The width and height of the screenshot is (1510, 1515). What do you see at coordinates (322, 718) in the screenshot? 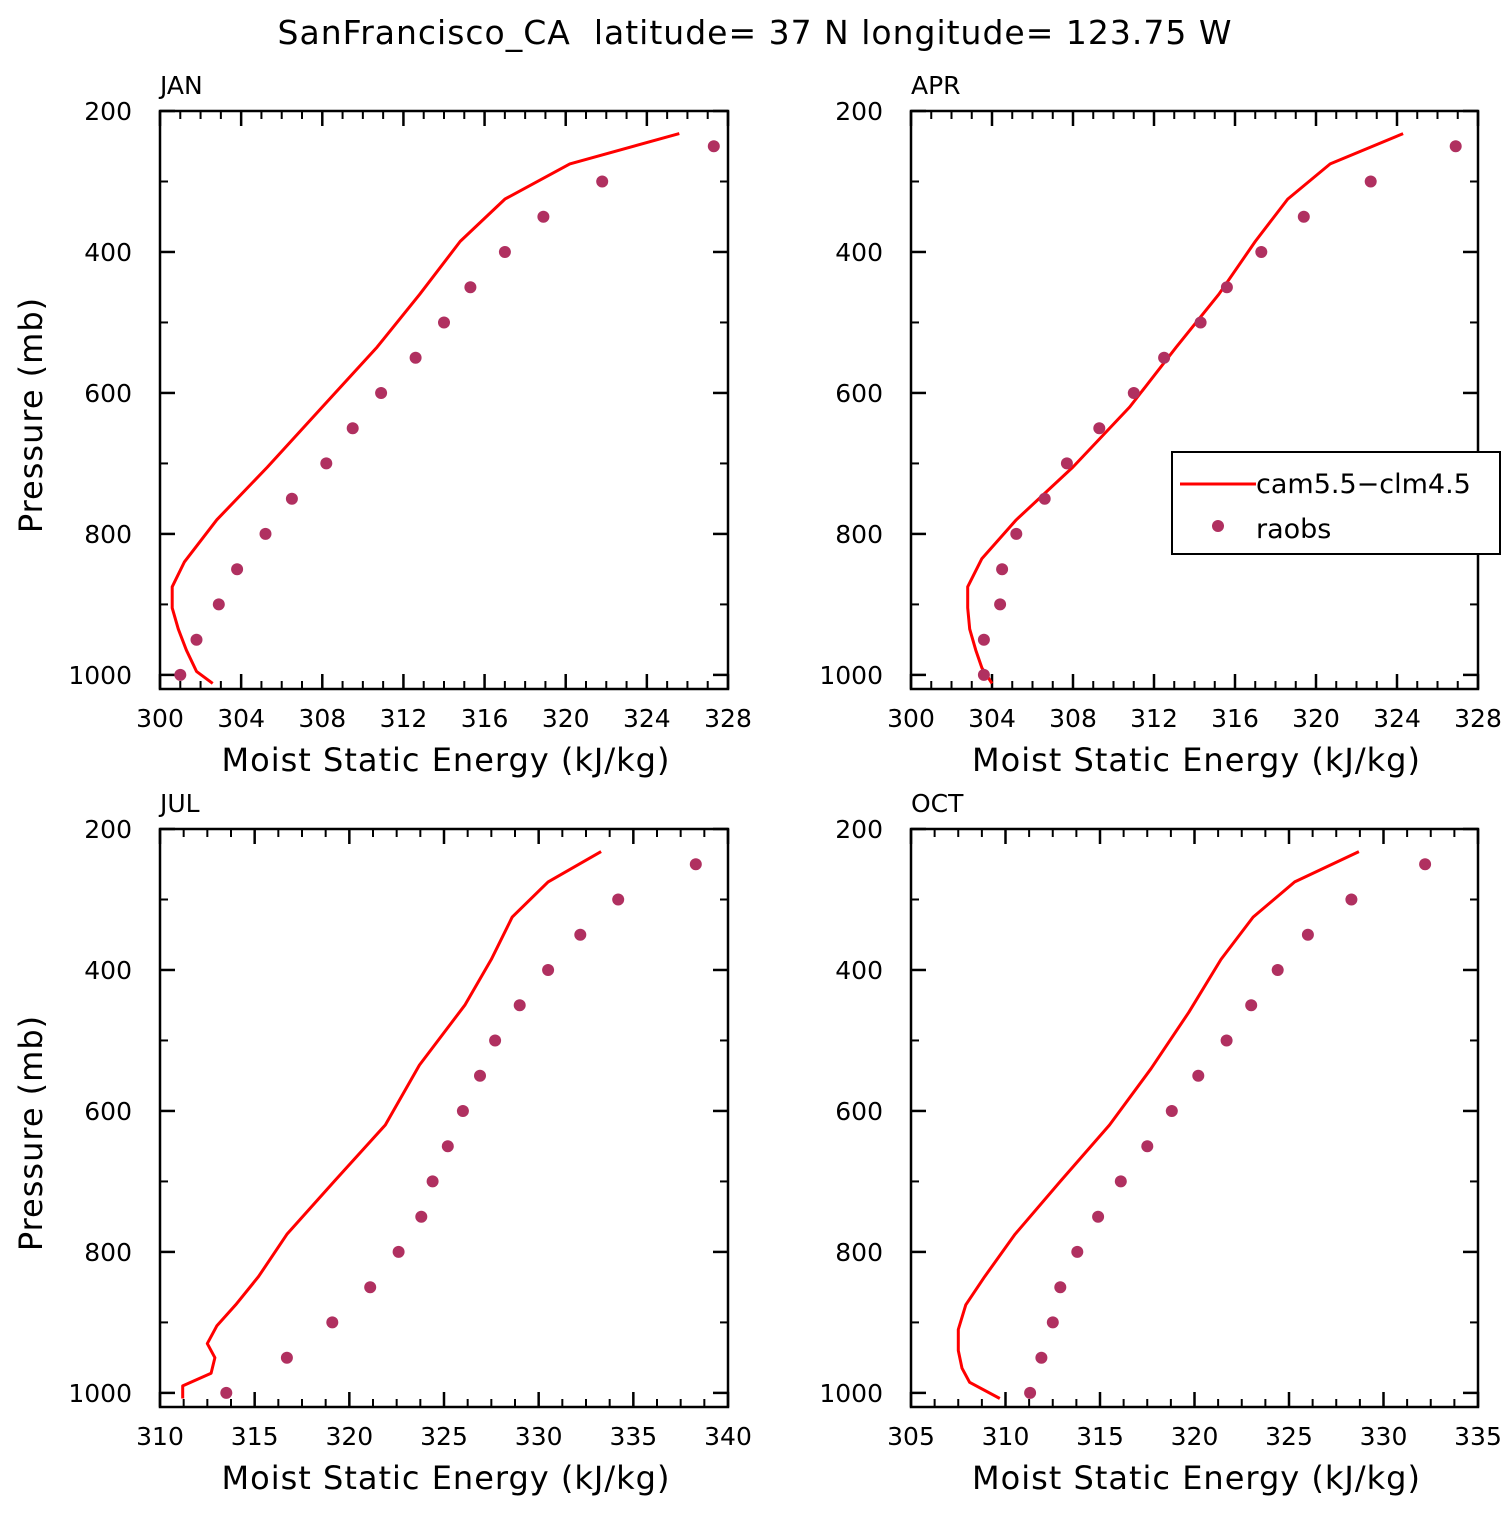
I see `x-tick-label: 308` at bounding box center [322, 718].